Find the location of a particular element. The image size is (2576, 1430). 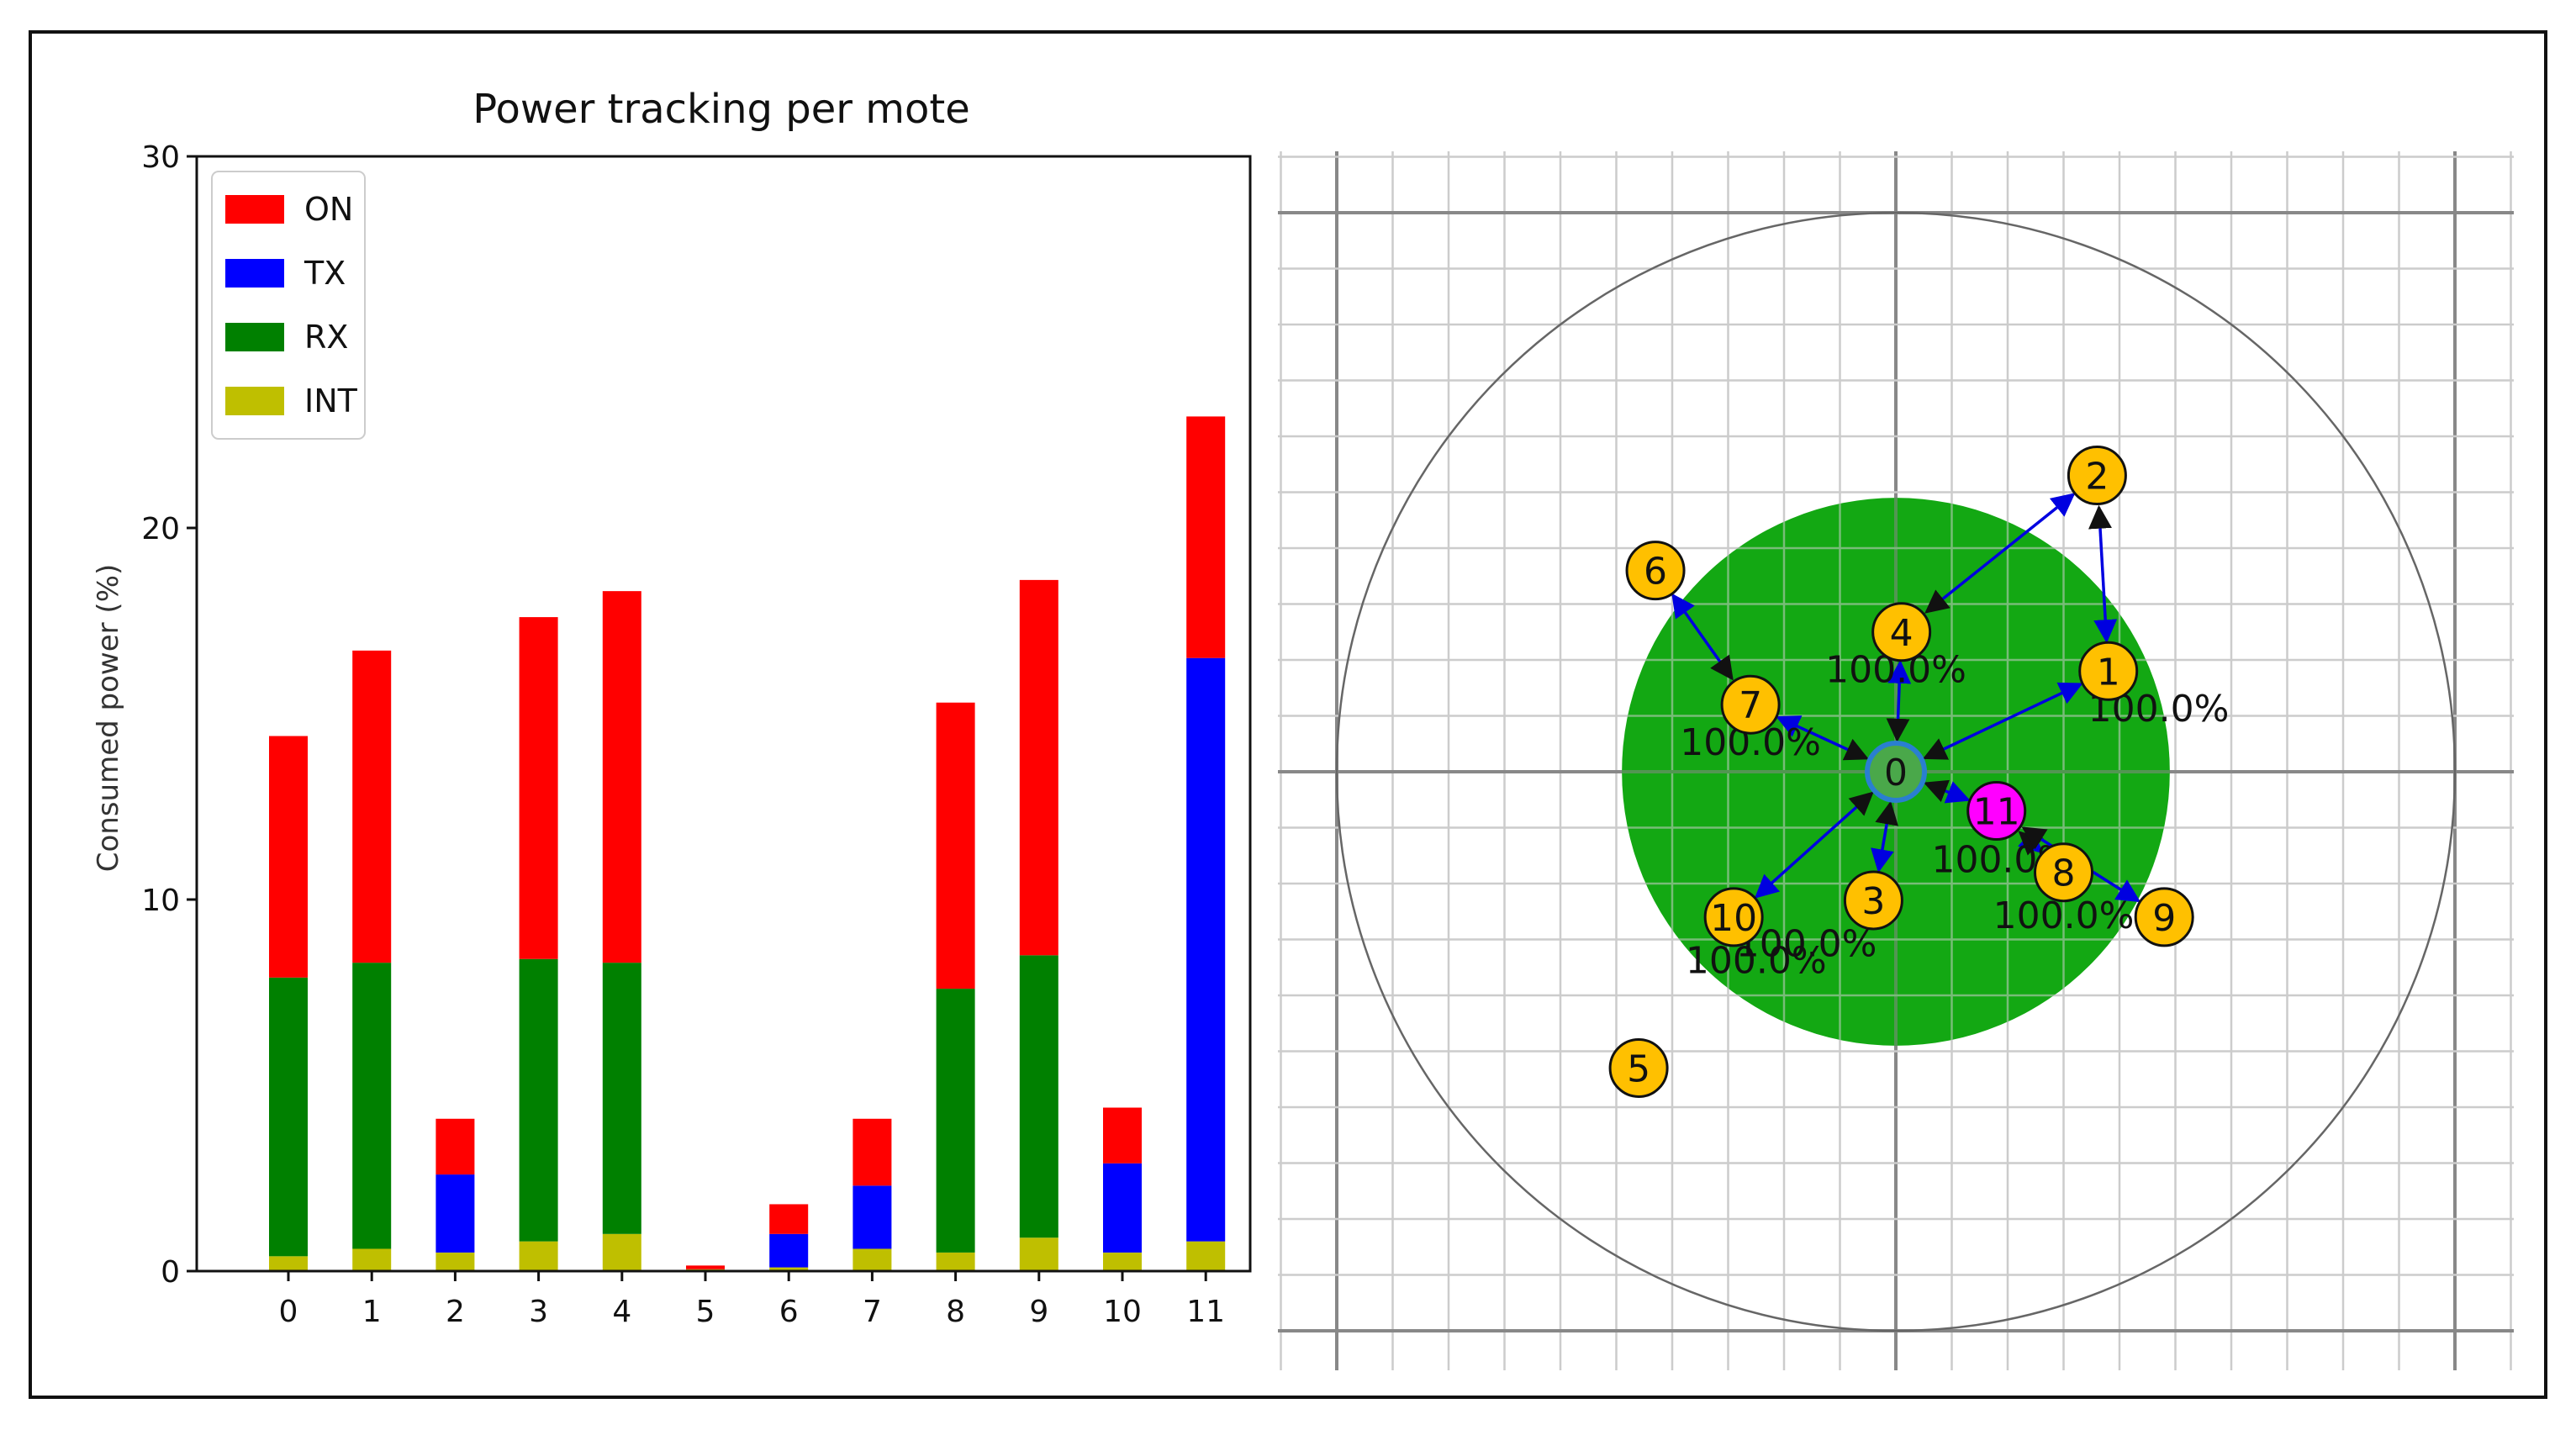

legend-swatch-tx is located at coordinates (254, 273).